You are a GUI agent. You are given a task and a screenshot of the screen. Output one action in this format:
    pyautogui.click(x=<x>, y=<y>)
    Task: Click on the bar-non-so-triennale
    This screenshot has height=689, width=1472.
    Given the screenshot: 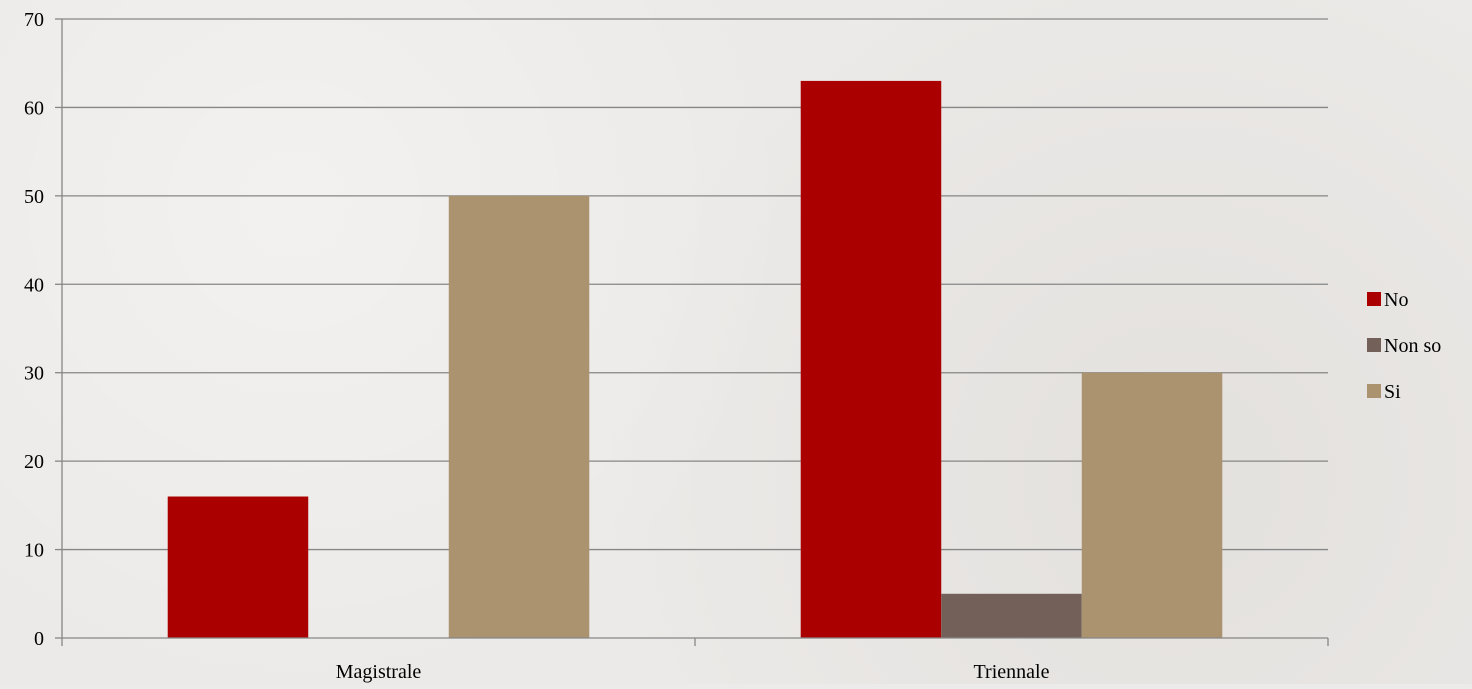 What is the action you would take?
    pyautogui.click(x=1011, y=615)
    